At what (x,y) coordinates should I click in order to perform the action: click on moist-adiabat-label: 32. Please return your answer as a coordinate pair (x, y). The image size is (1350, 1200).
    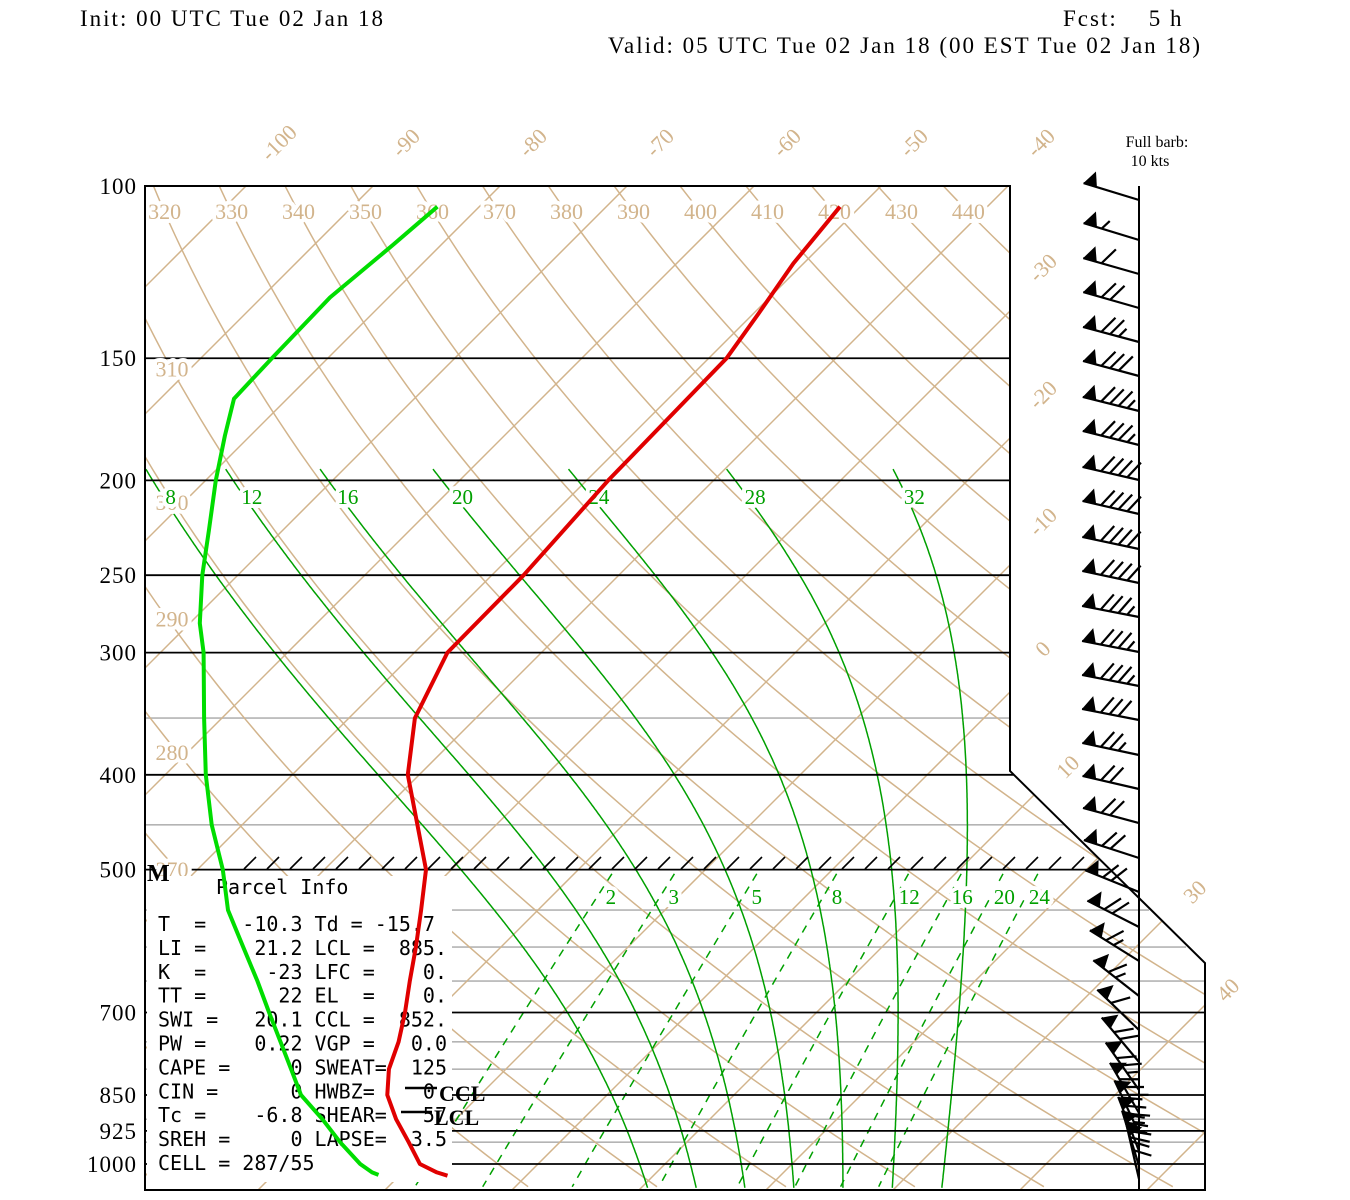
    Looking at the image, I should click on (914, 497).